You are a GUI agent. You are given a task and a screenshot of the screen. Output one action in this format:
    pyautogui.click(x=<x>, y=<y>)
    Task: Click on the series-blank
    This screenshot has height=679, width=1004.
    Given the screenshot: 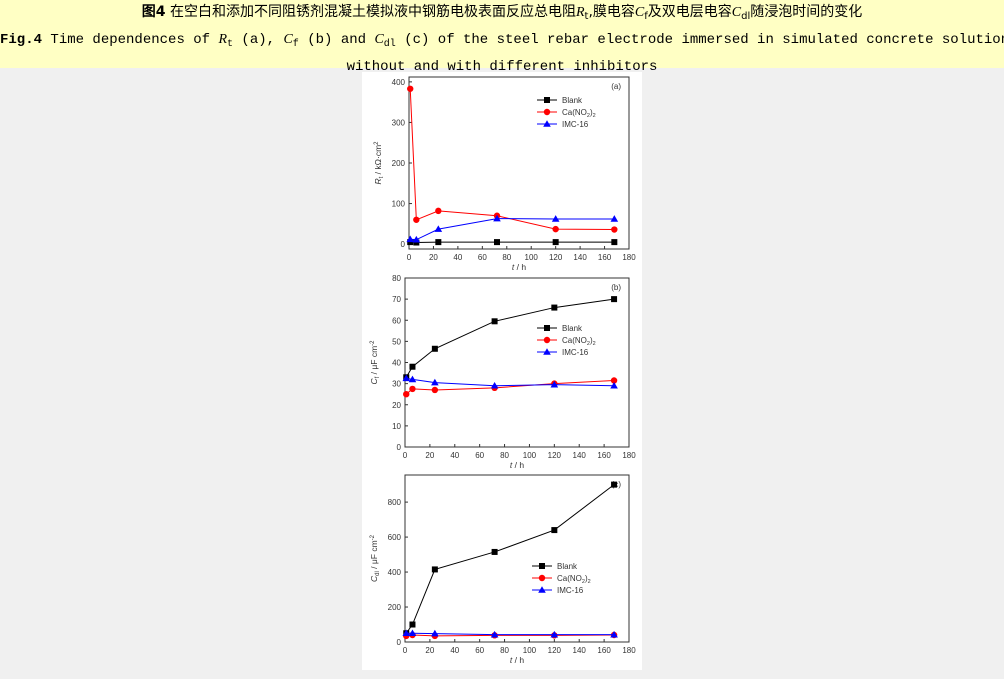 What is the action you would take?
    pyautogui.click(x=510, y=559)
    